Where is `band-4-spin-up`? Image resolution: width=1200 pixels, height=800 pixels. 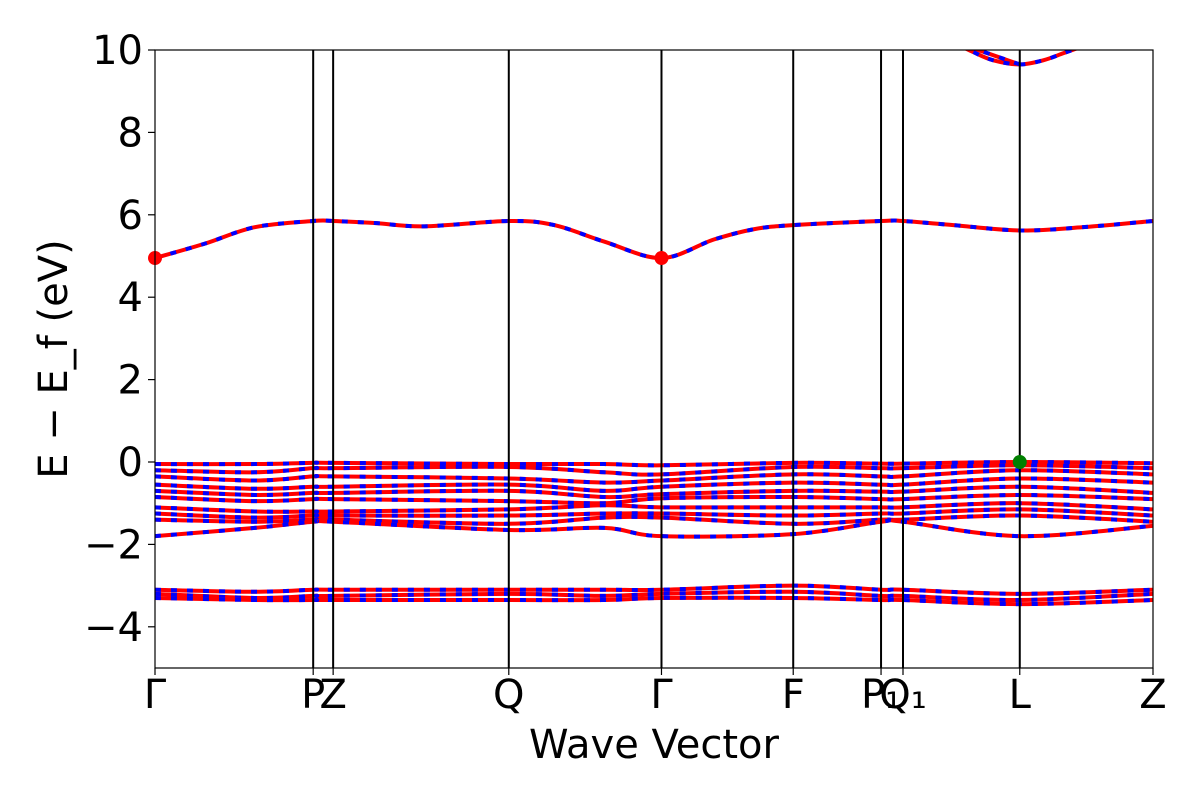
band-4-spin-up is located at coordinates (654, 476).